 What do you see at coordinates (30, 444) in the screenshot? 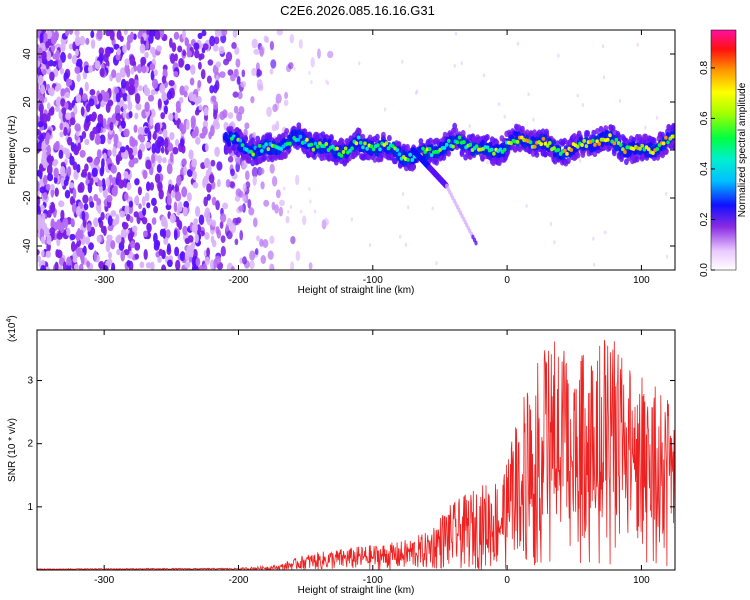
I see `y-tick-label: 2` at bounding box center [30, 444].